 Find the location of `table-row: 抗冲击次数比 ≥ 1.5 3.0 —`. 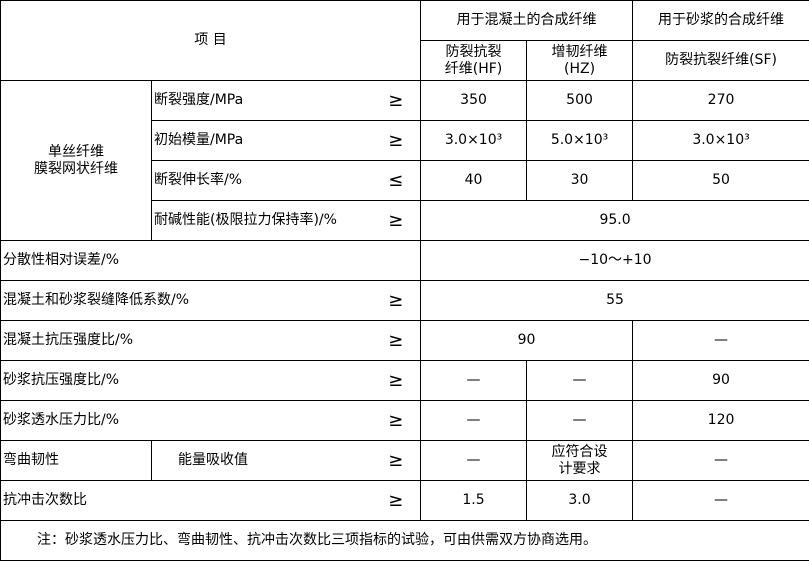

table-row: 抗冲击次数比 ≥ 1.5 3.0 — is located at coordinates (404, 500).